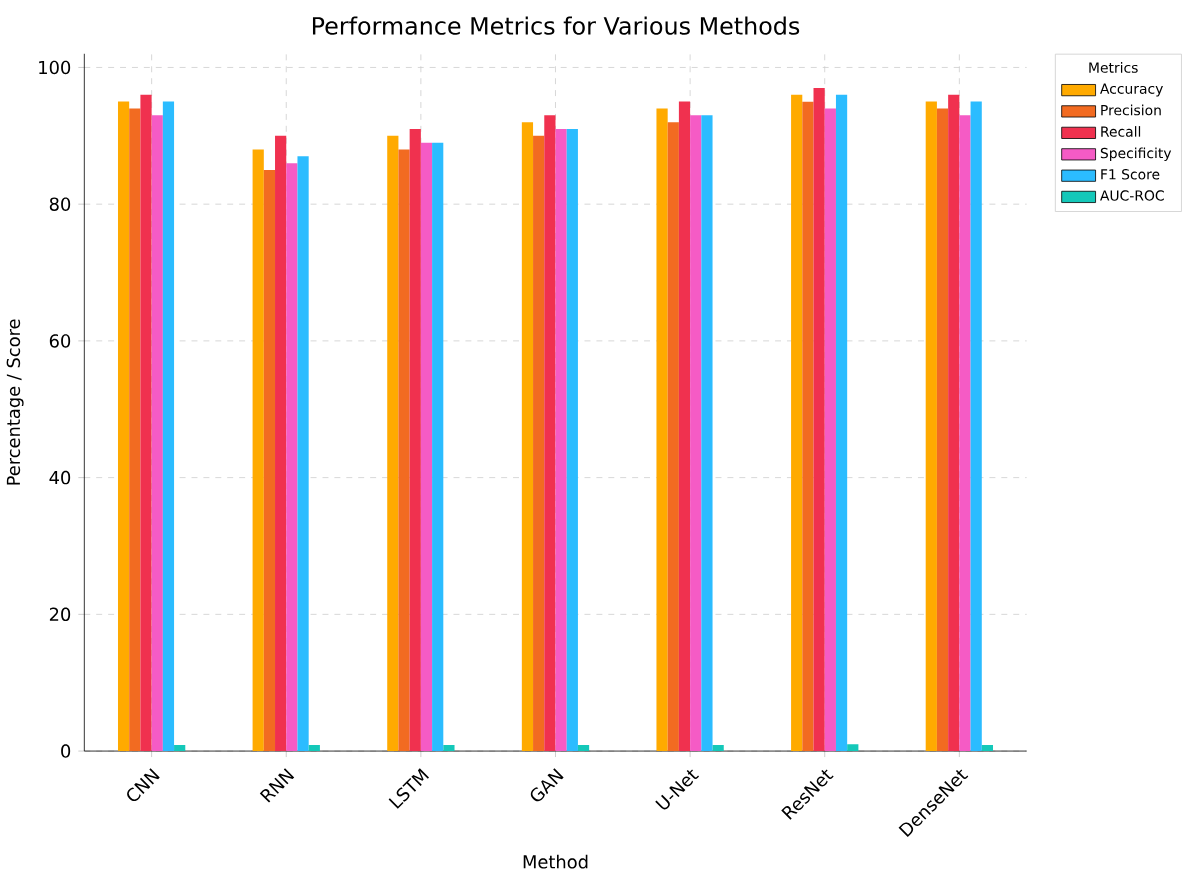 This screenshot has height=876, width=1200. What do you see at coordinates (15, 402) in the screenshot?
I see `y-axis-title: Percentage / Score` at bounding box center [15, 402].